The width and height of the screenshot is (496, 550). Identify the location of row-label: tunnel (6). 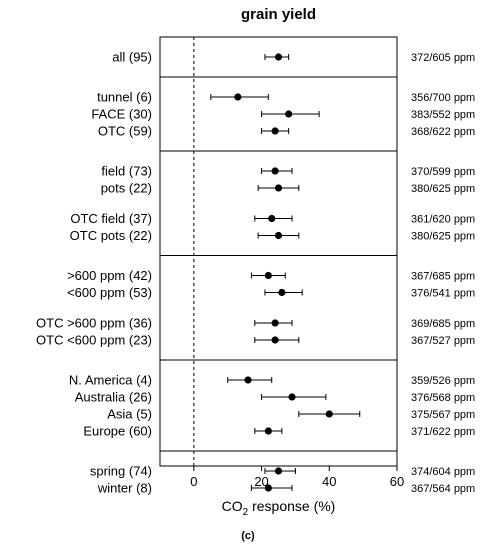
(124, 97).